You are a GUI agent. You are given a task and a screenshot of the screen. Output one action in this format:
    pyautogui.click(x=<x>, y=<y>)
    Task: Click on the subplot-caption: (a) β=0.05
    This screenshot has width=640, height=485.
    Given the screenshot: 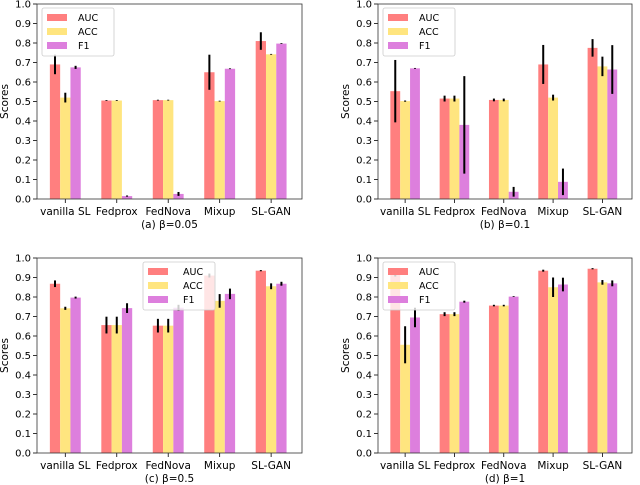 What is the action you would take?
    pyautogui.click(x=169, y=225)
    